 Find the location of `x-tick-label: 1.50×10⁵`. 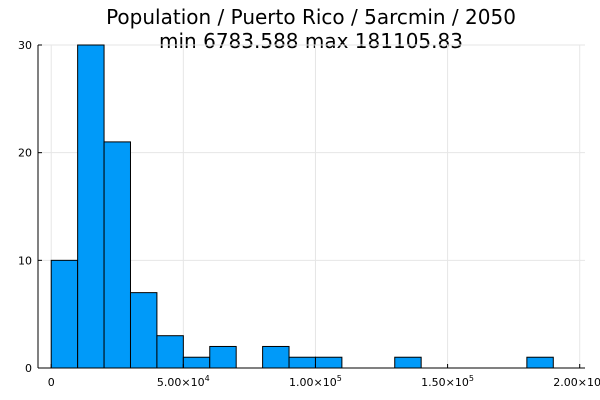

x-tick-label: 1.50×10⁵ is located at coordinates (447, 381).